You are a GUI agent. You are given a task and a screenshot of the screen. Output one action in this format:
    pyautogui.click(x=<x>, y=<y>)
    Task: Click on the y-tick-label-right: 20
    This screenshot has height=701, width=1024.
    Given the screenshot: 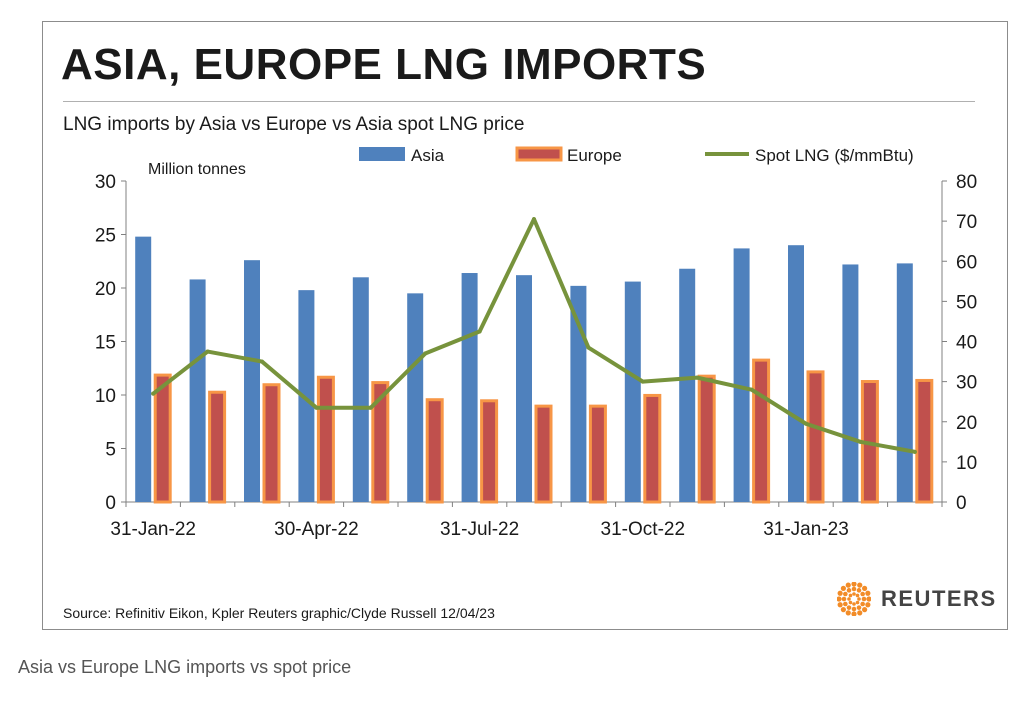 What is the action you would take?
    pyautogui.click(x=966, y=423)
    